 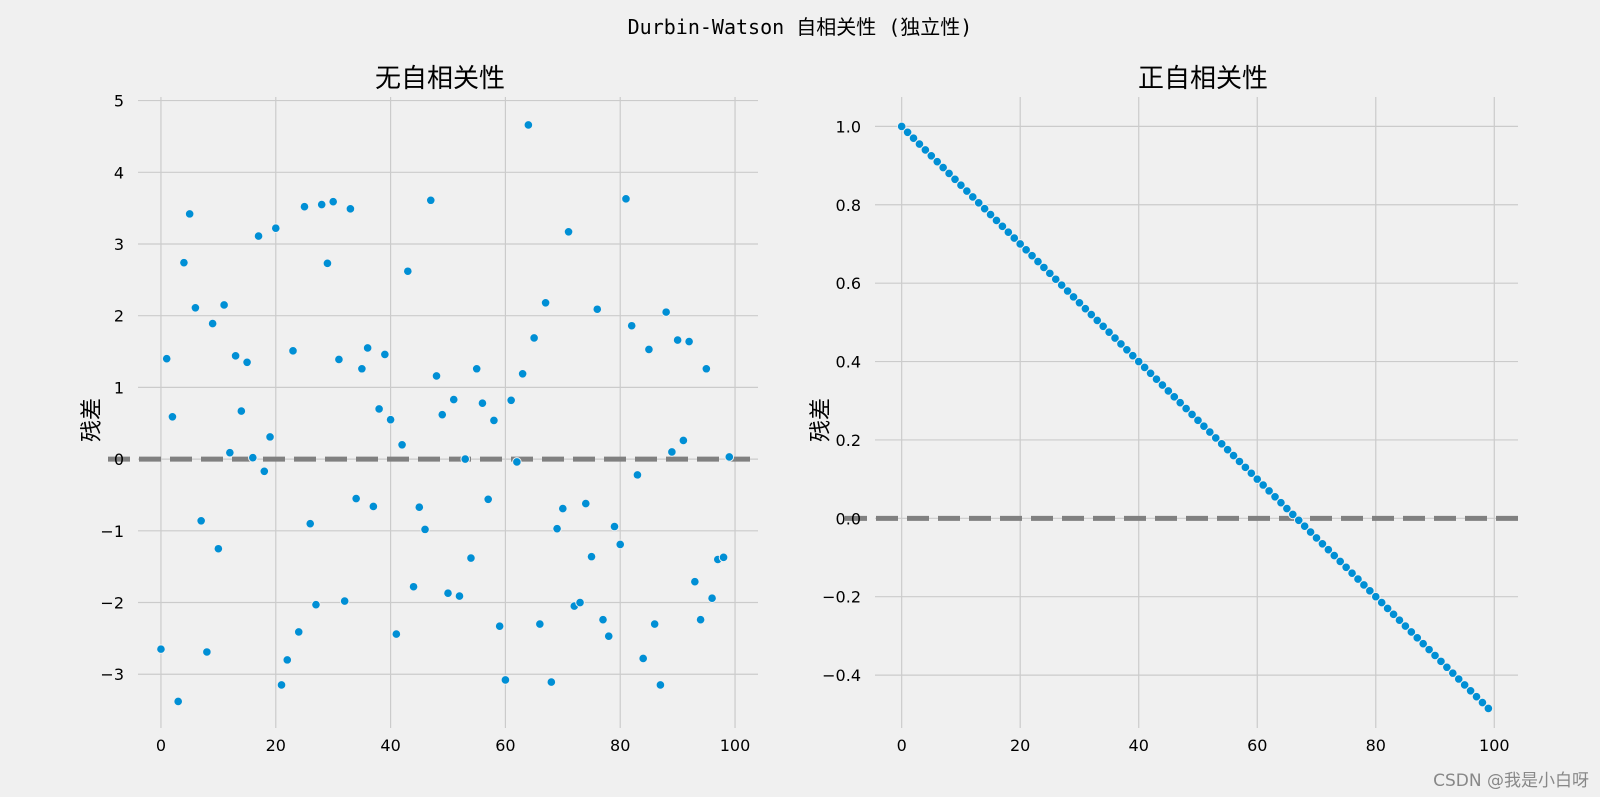 What do you see at coordinates (112, 603) in the screenshot?
I see `y-tick-label: −2` at bounding box center [112, 603].